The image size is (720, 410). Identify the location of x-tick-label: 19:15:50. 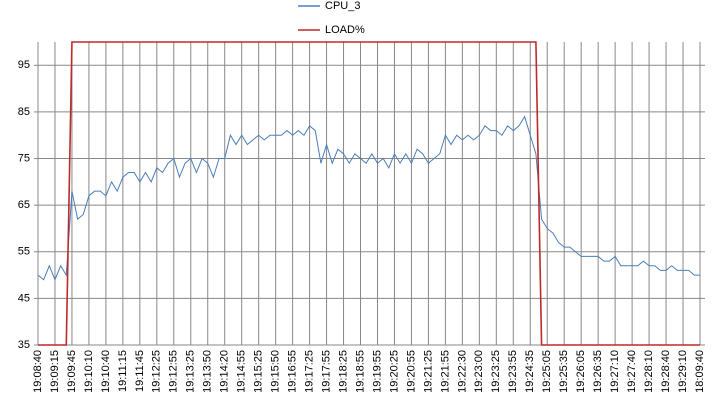
(276, 371).